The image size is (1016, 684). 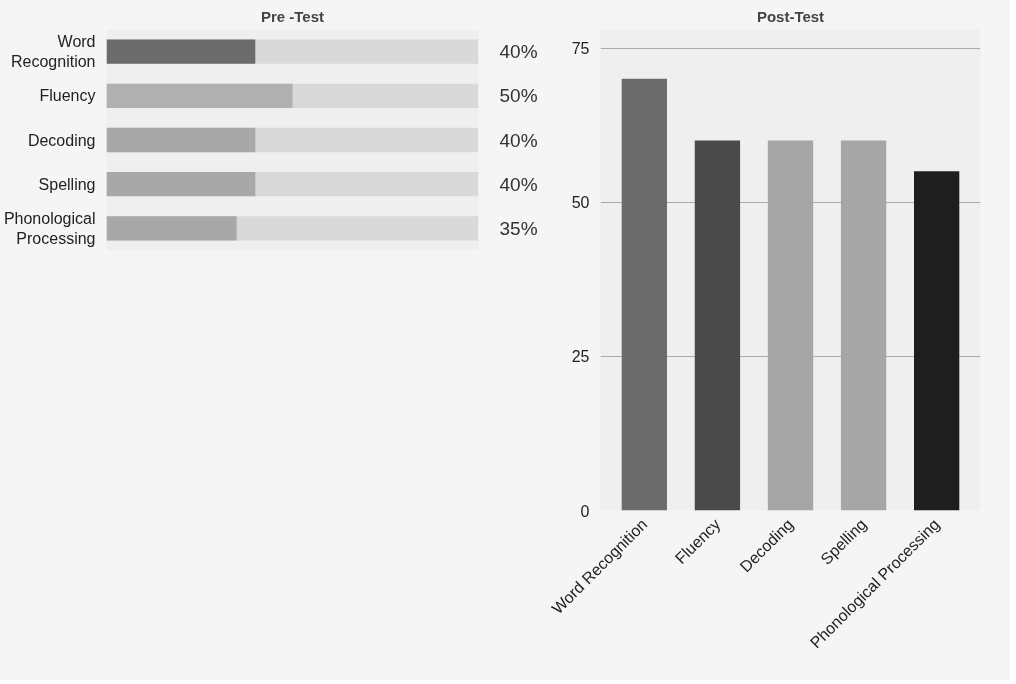 I want to click on y-tick-label: 50, so click(x=580, y=203).